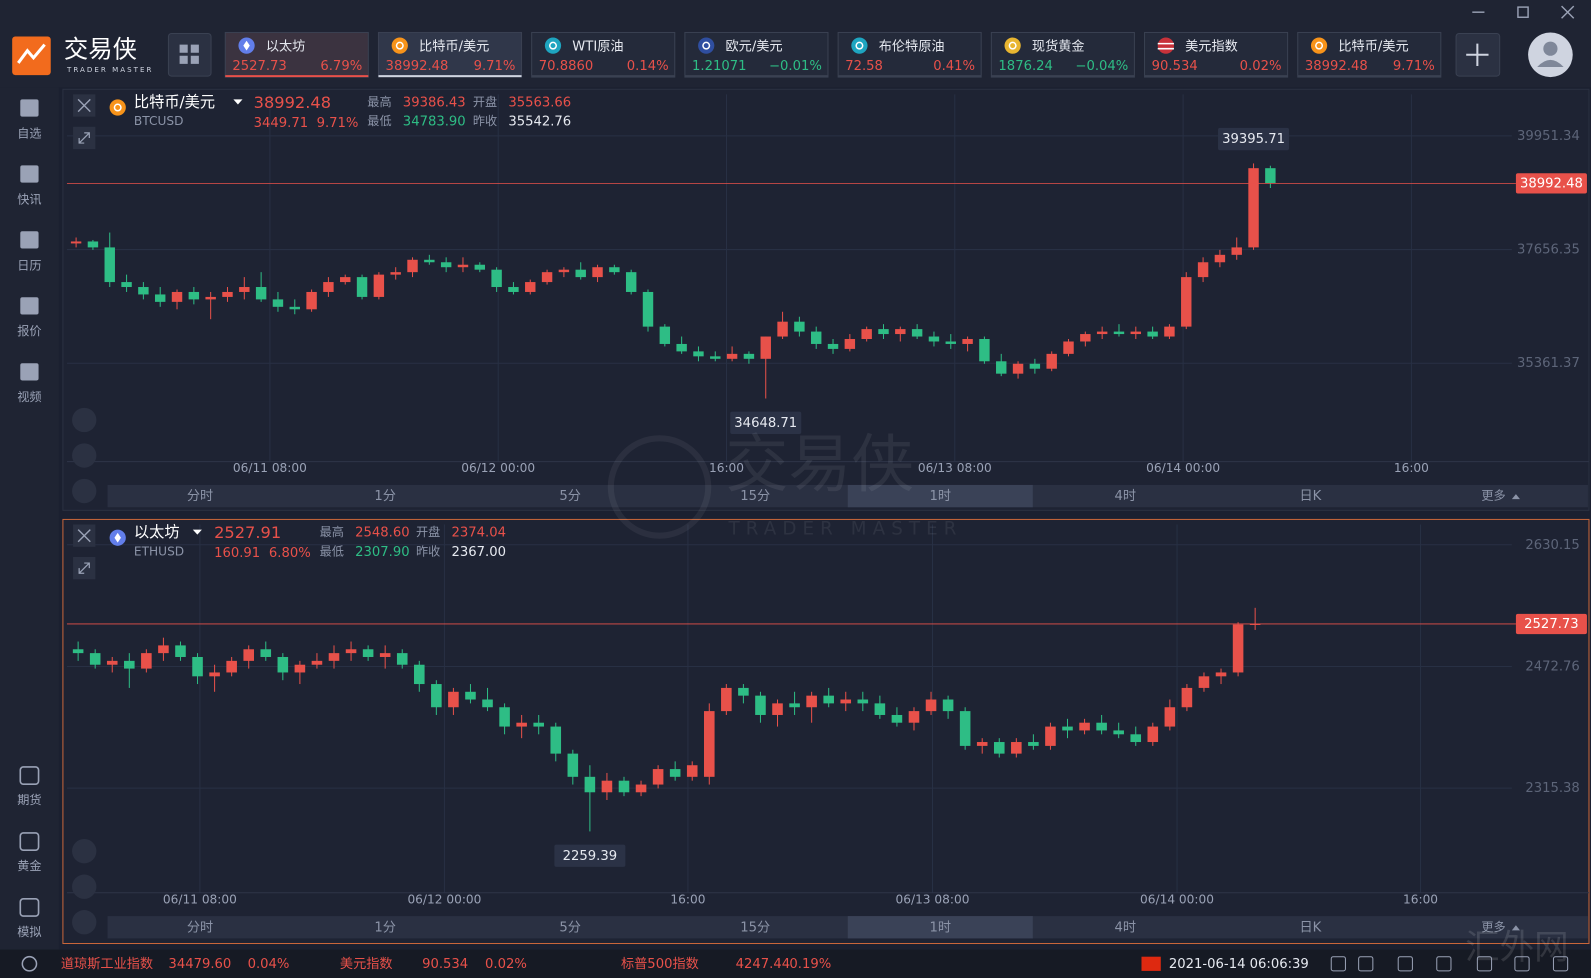 This screenshot has width=1591, height=978. I want to click on symbol-code: BTCUSD, so click(159, 121).